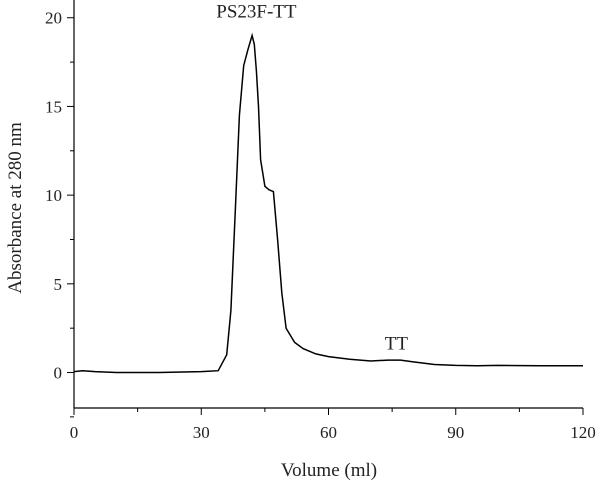 The width and height of the screenshot is (600, 488). Describe the element at coordinates (397, 343) in the screenshot. I see `peak-annotation: TT` at that location.